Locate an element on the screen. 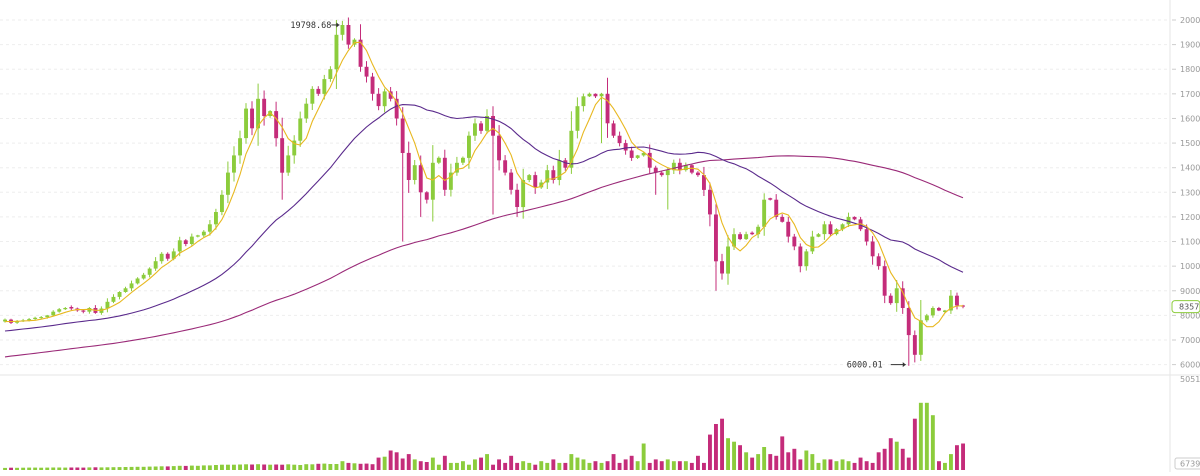 This screenshot has width=1200, height=476. price-tick-label-6: 14000. is located at coordinates (1190, 168).